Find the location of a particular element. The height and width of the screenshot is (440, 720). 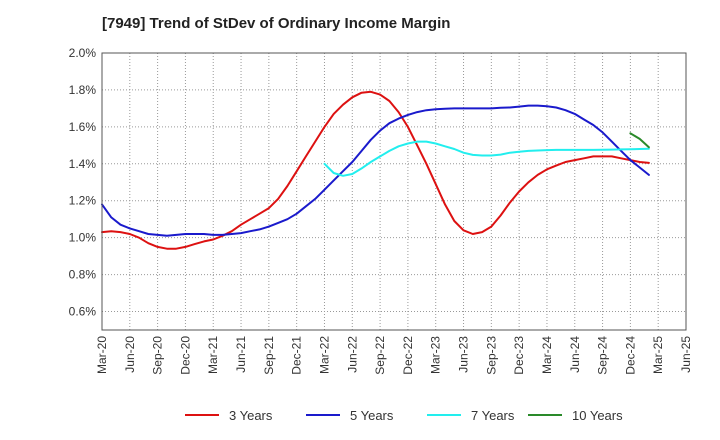

y-tick-label: 0.8% is located at coordinates (83, 275).